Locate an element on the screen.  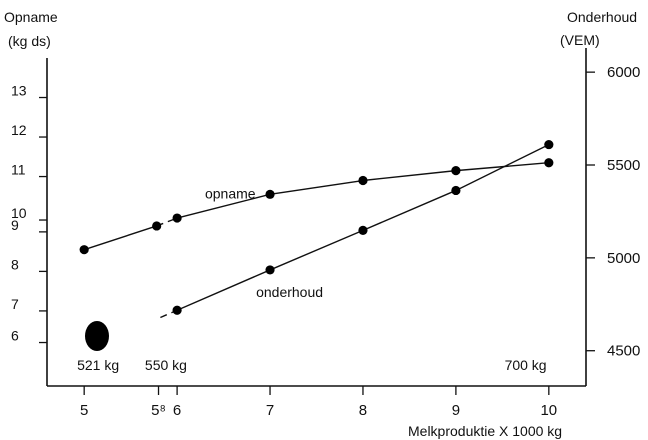
x-tick-label: 5⁸ is located at coordinates (158, 410).